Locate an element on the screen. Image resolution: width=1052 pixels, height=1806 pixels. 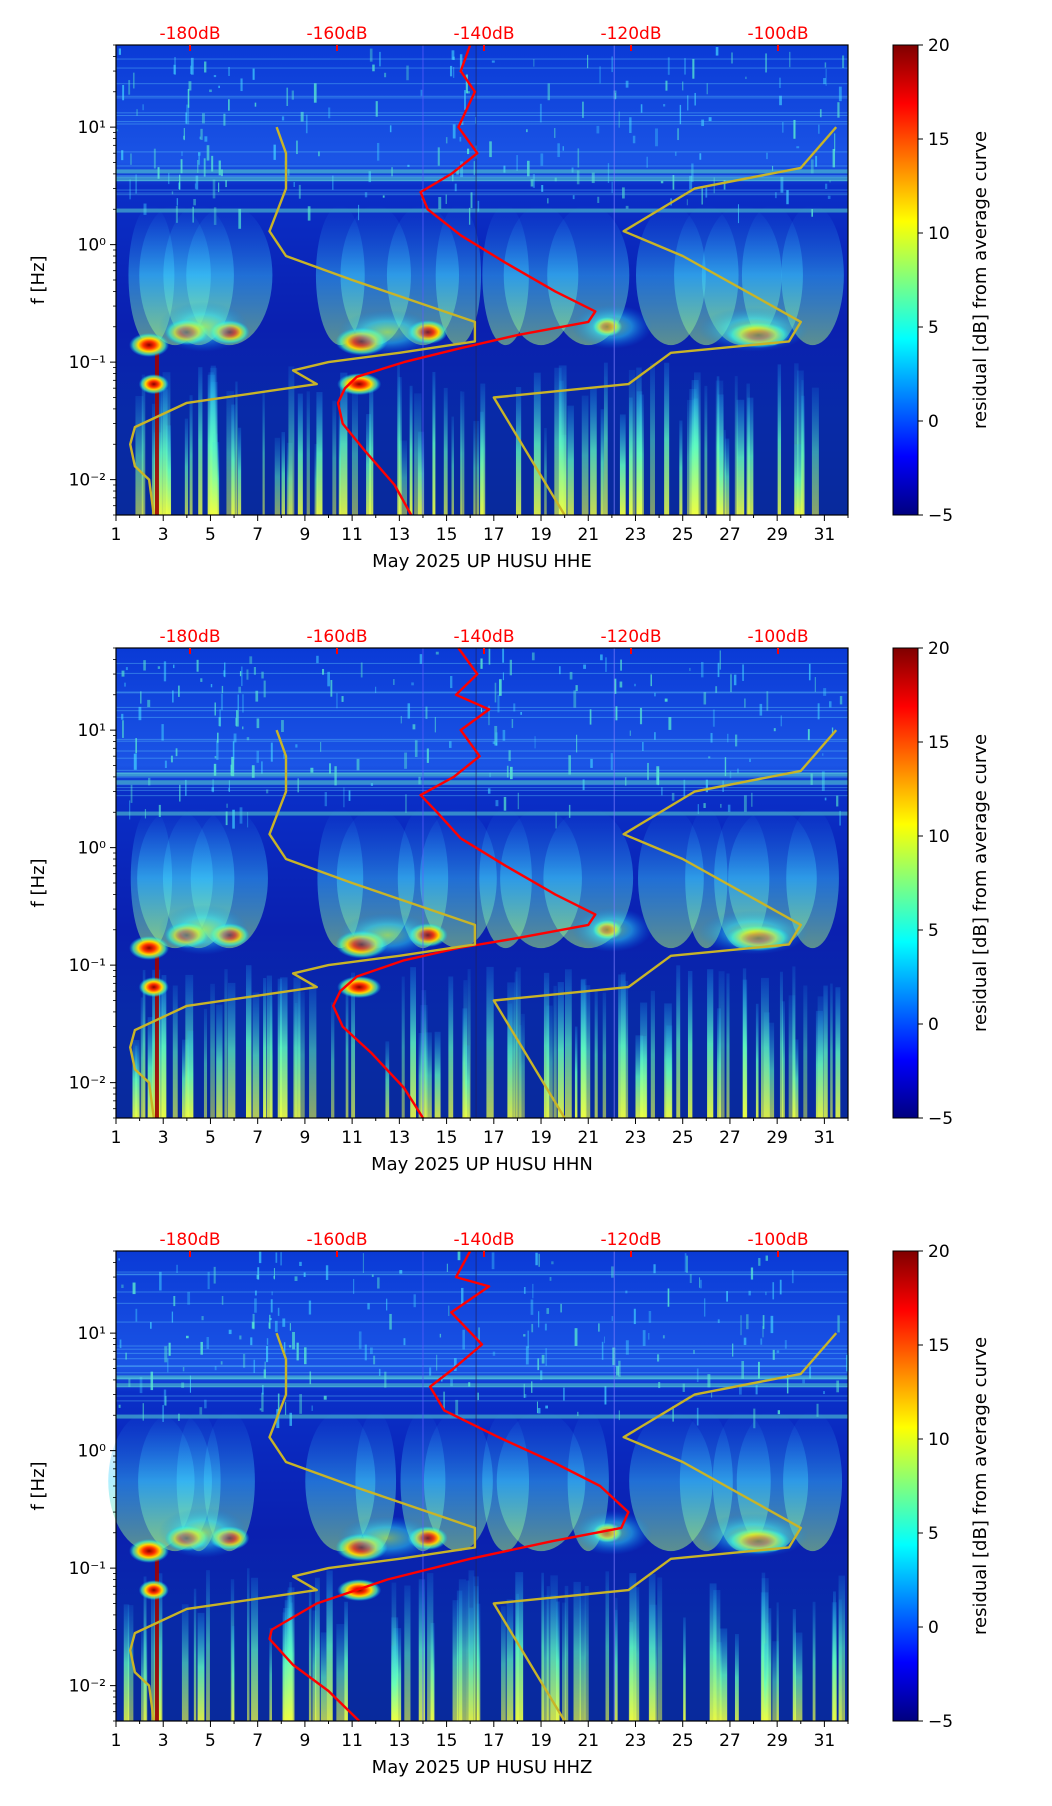
top-axis-db-label: -120dB is located at coordinates (630, 637).